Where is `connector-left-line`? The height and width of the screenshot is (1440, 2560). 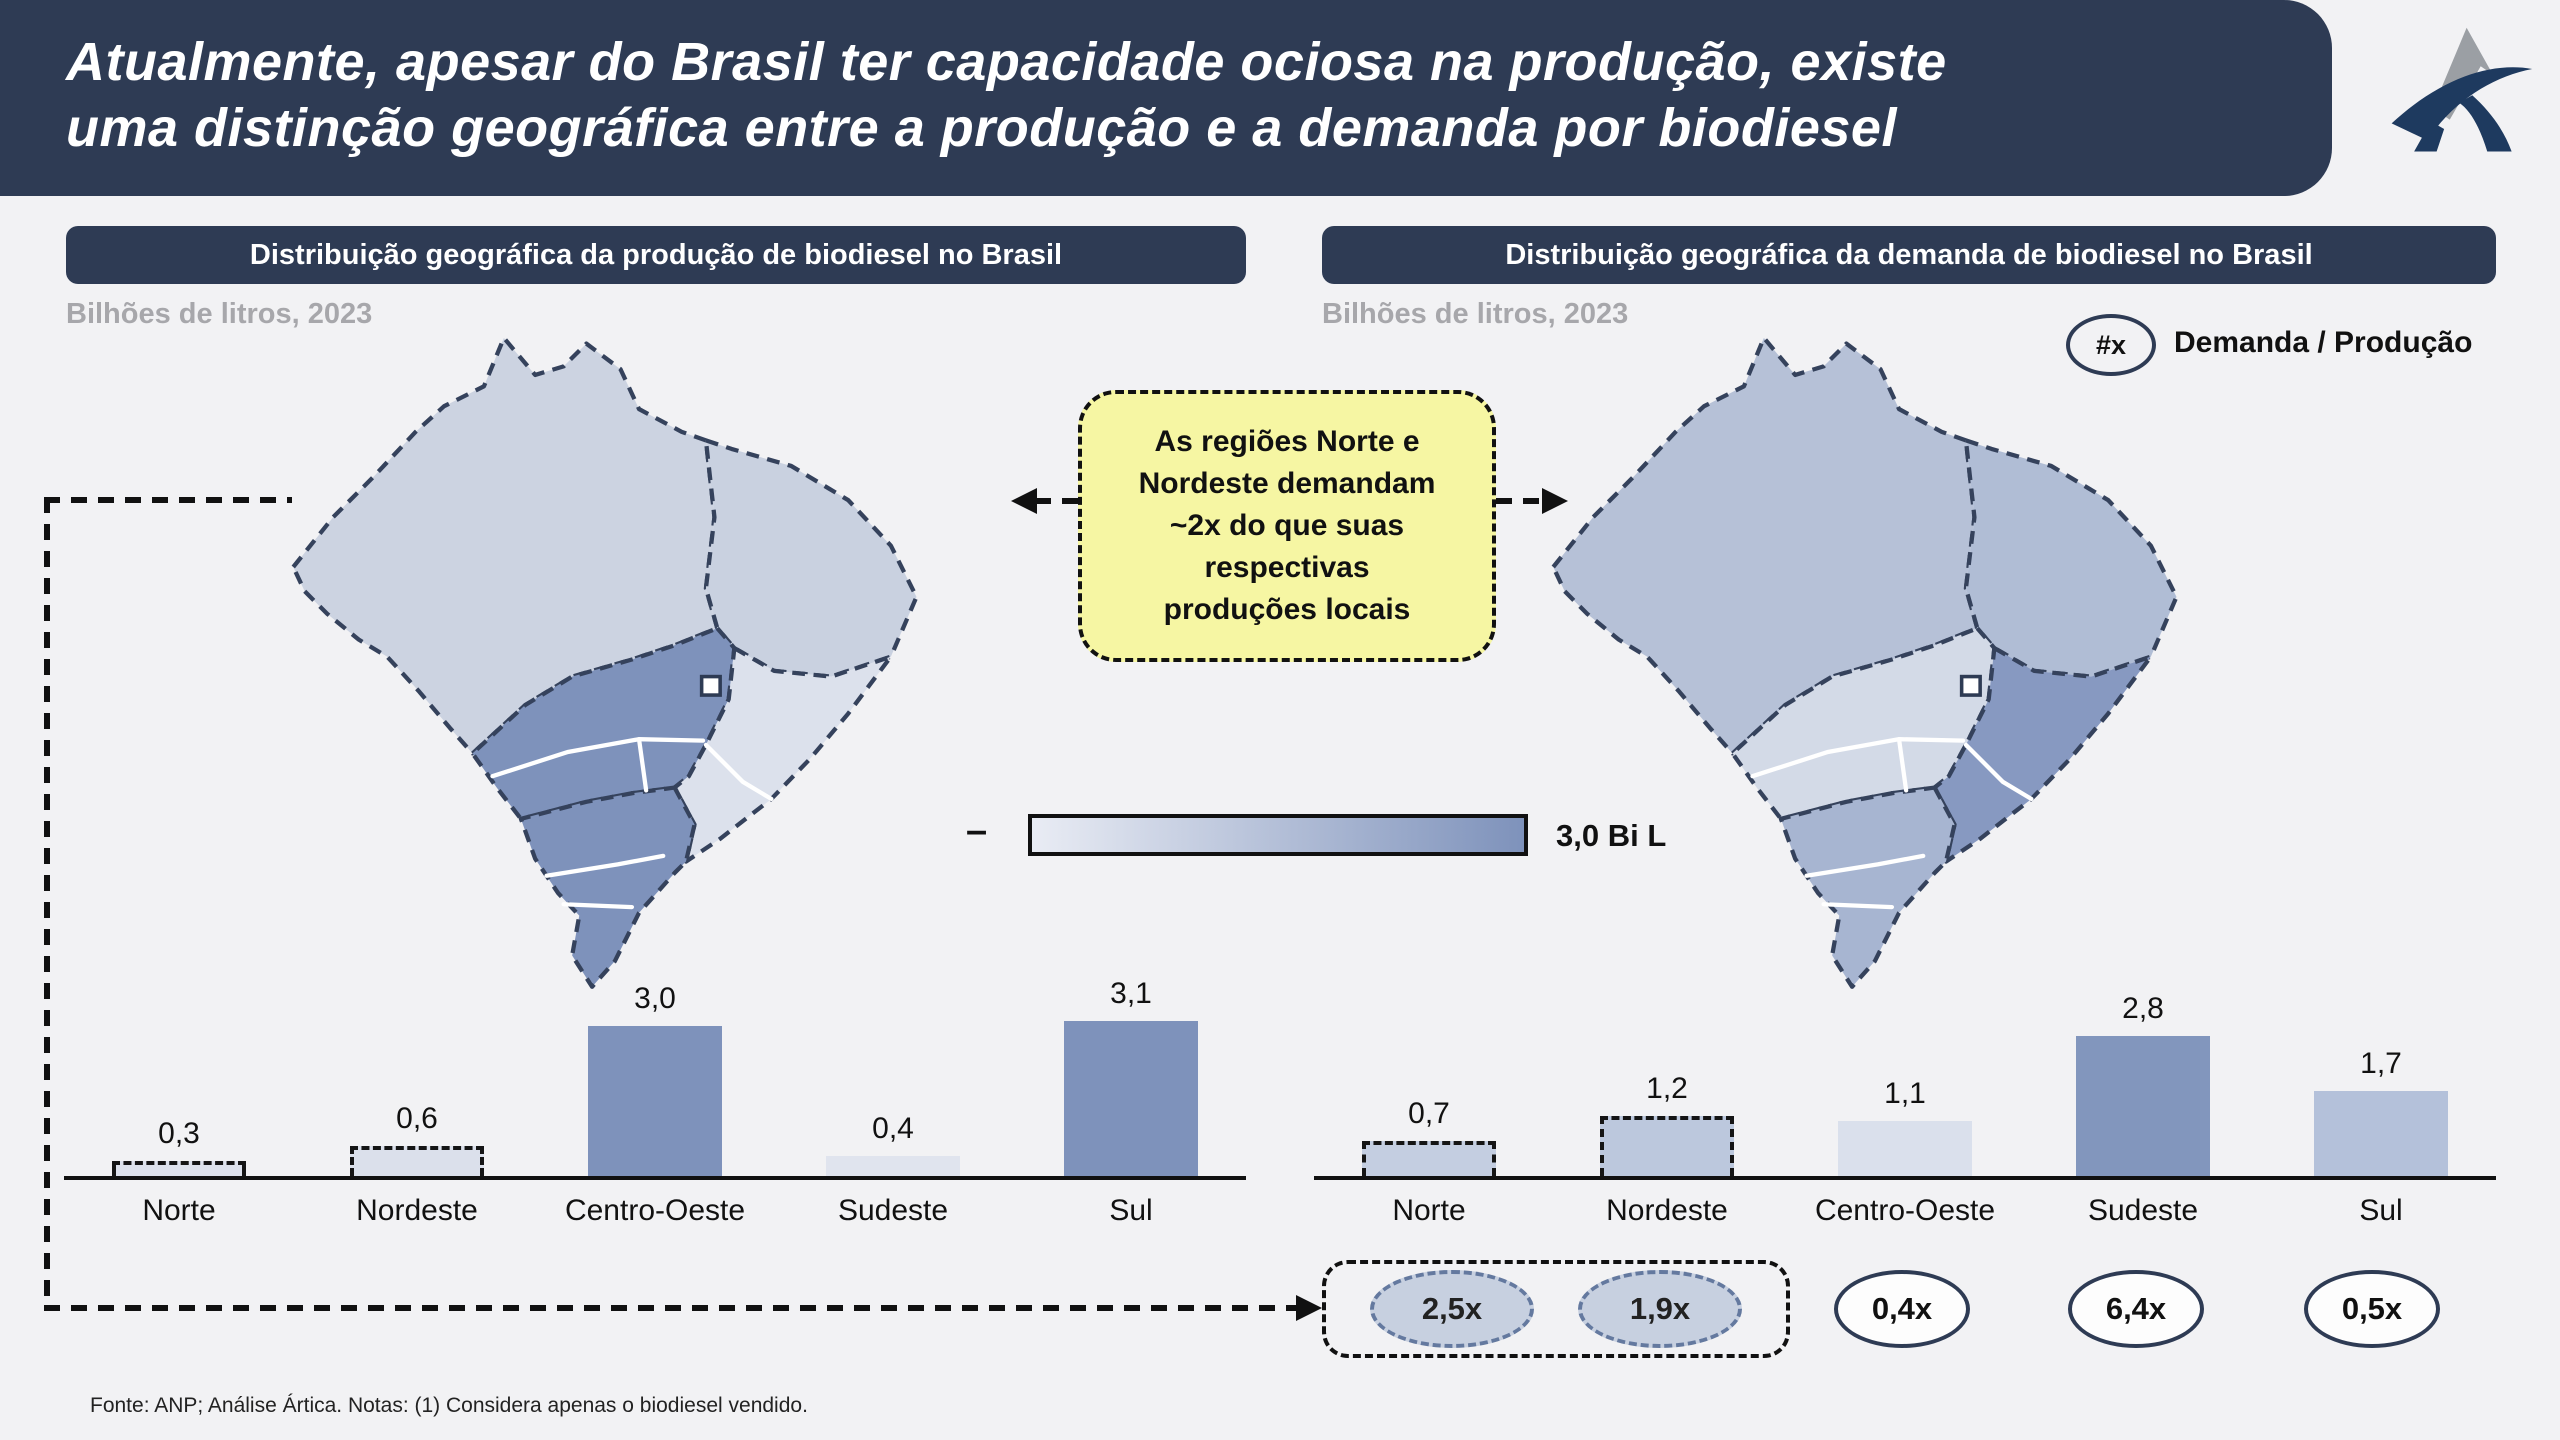
connector-left-line is located at coordinates (47, 904).